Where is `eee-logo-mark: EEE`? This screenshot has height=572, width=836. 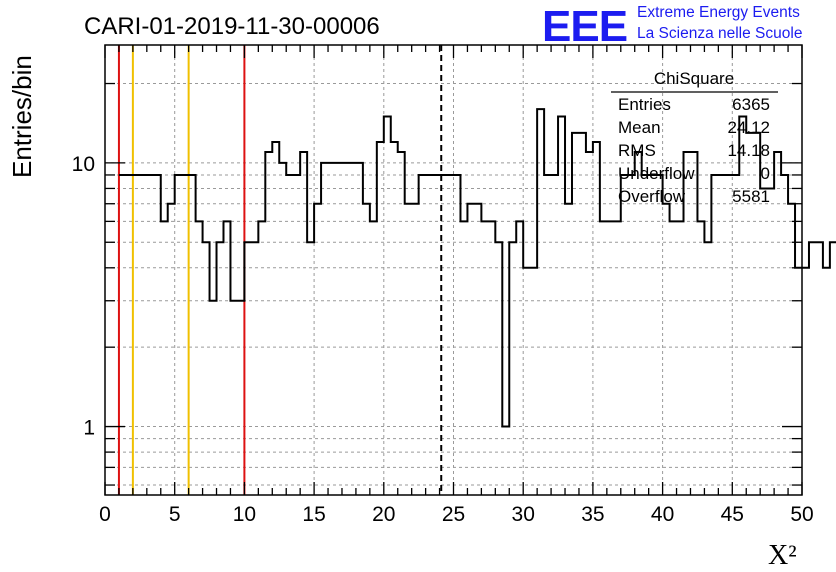 eee-logo-mark: EEE is located at coordinates (584, 26).